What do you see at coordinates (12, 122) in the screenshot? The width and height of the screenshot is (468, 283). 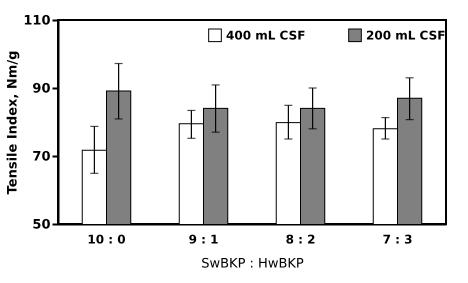 I see `y-axis-title: Tensile Index, Nm/g` at bounding box center [12, 122].